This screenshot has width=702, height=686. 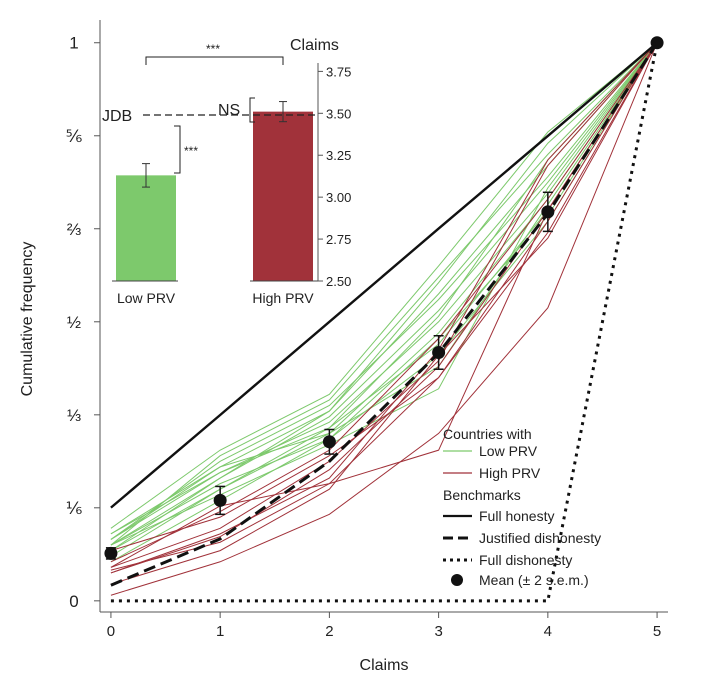 What do you see at coordinates (74, 322) in the screenshot?
I see `y-tick-label-3: ½` at bounding box center [74, 322].